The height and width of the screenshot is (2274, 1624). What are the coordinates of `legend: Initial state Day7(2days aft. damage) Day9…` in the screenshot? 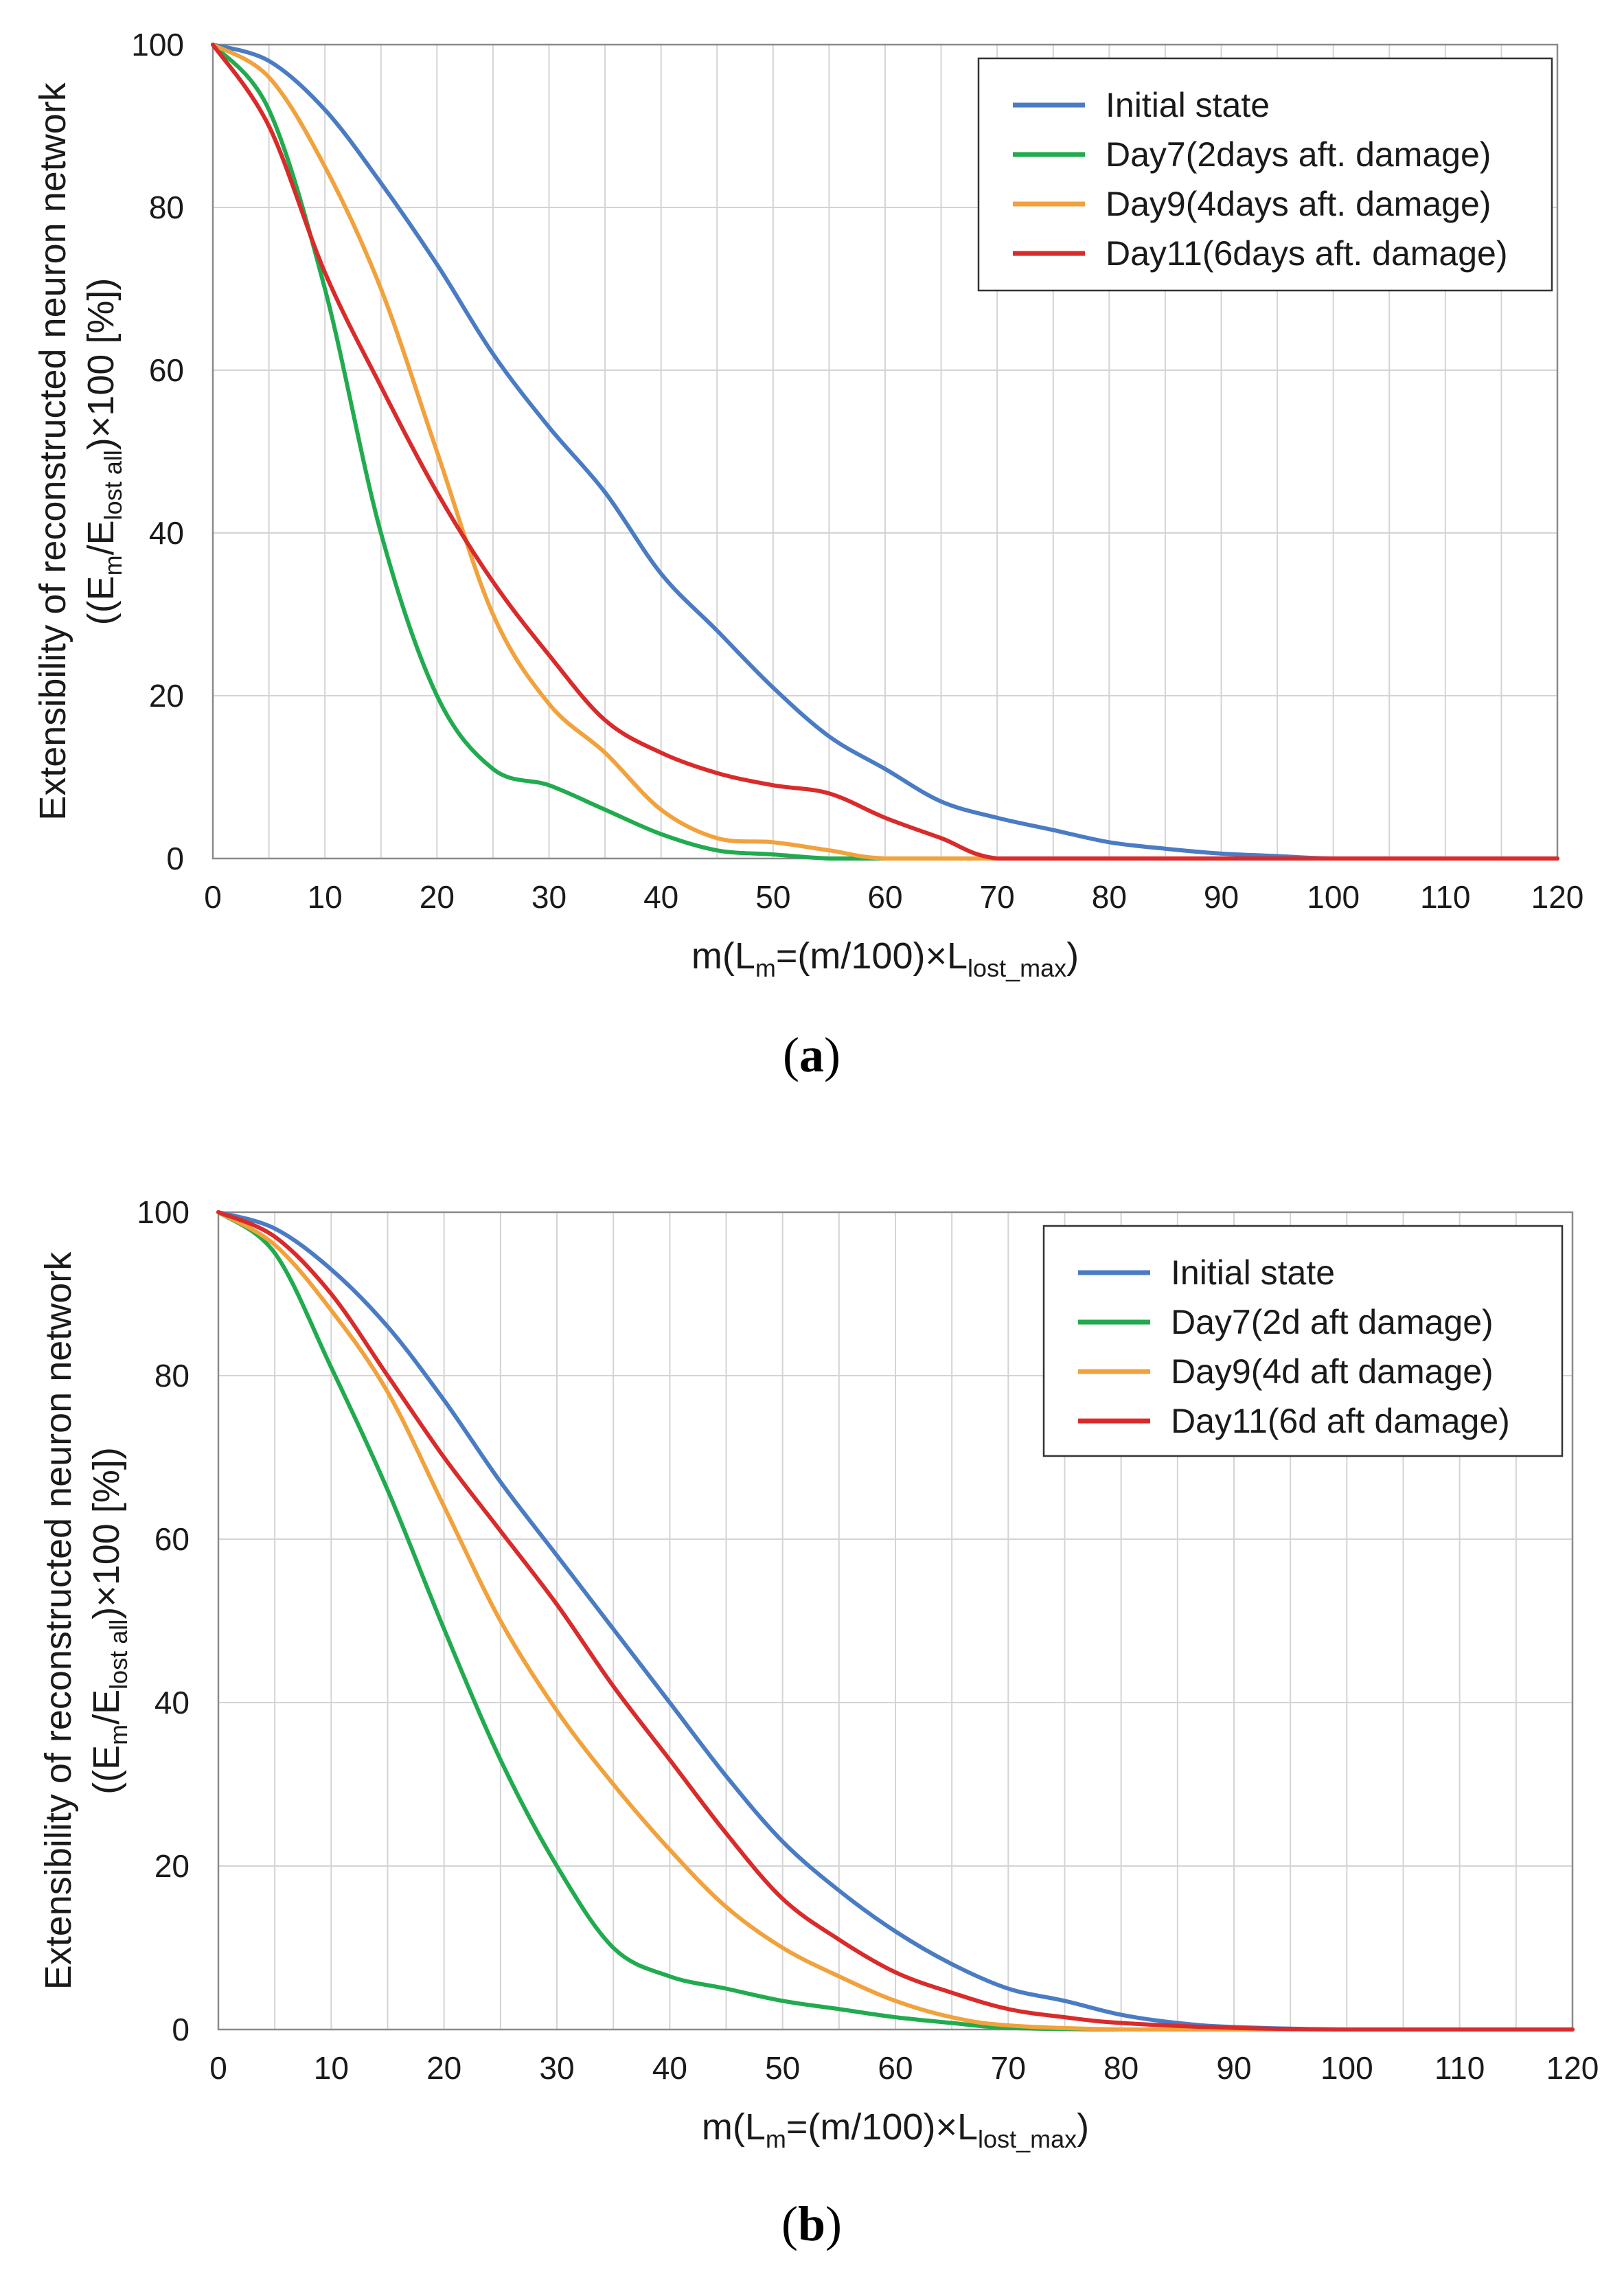 It's located at (1265, 174).